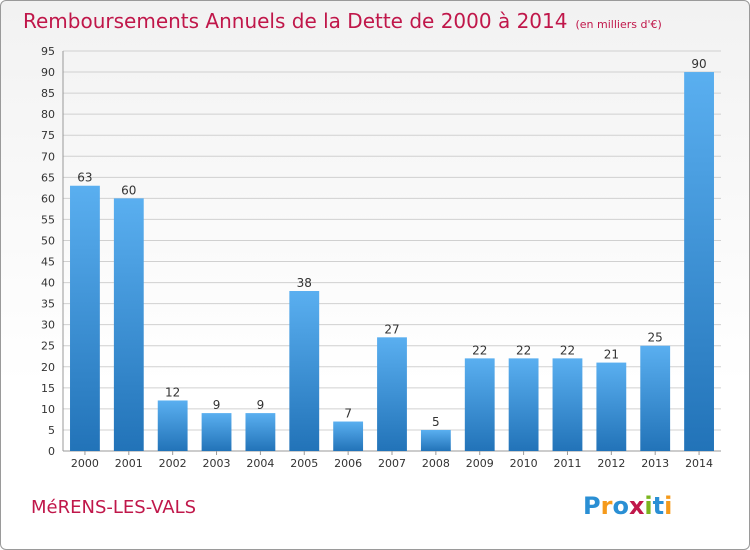  What do you see at coordinates (48, 156) in the screenshot?
I see `y-tick-label: 70` at bounding box center [48, 156].